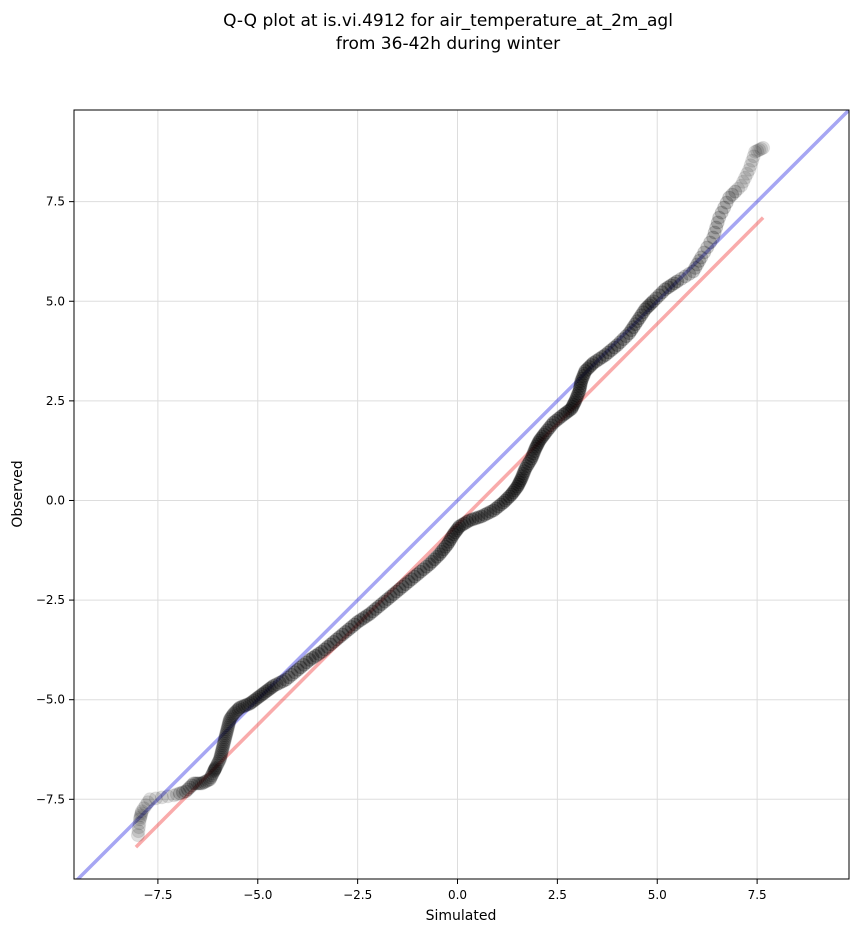 This screenshot has height=934, width=858. Describe the element at coordinates (457, 895) in the screenshot. I see `x-tick-label: 0.0` at that location.